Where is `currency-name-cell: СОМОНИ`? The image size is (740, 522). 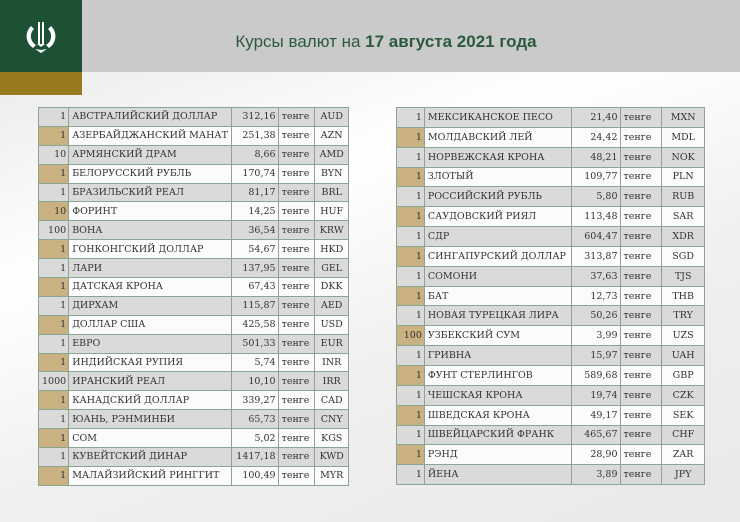
currency-name-cell: СОМОНИ is located at coordinates (497, 276).